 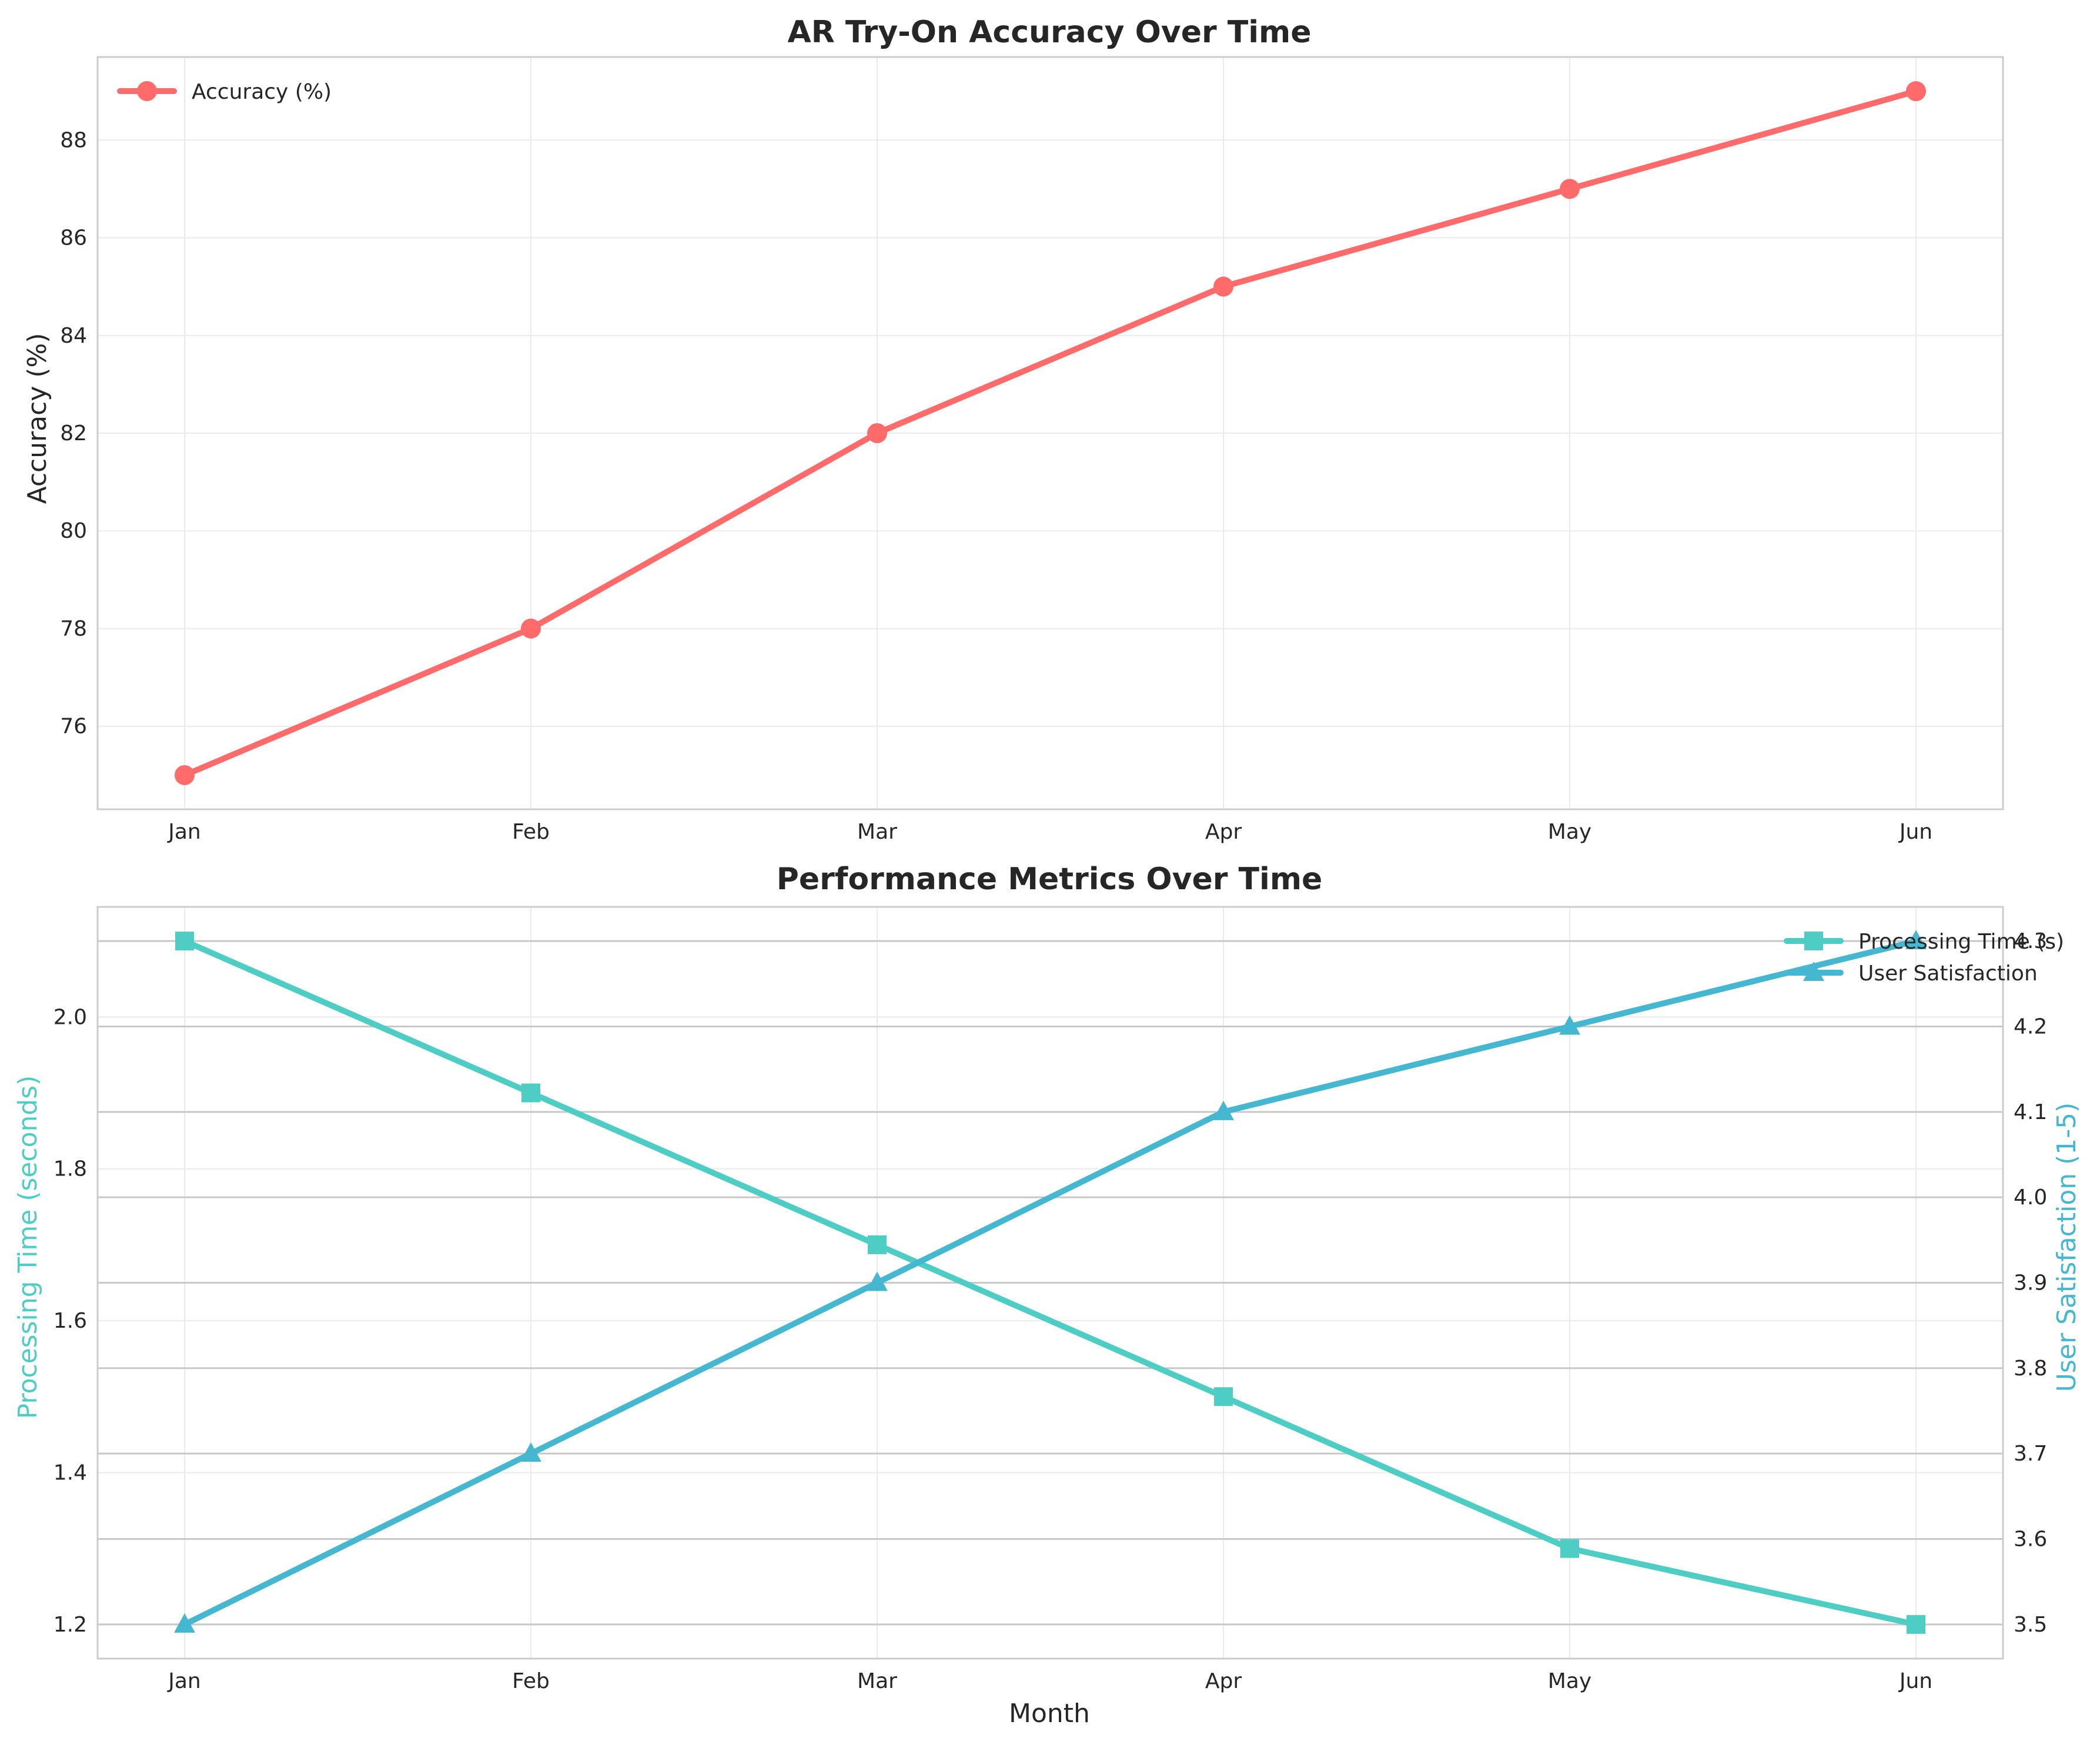 I want to click on y-axis-label-left: Processing Time (seconds), so click(x=28, y=1247).